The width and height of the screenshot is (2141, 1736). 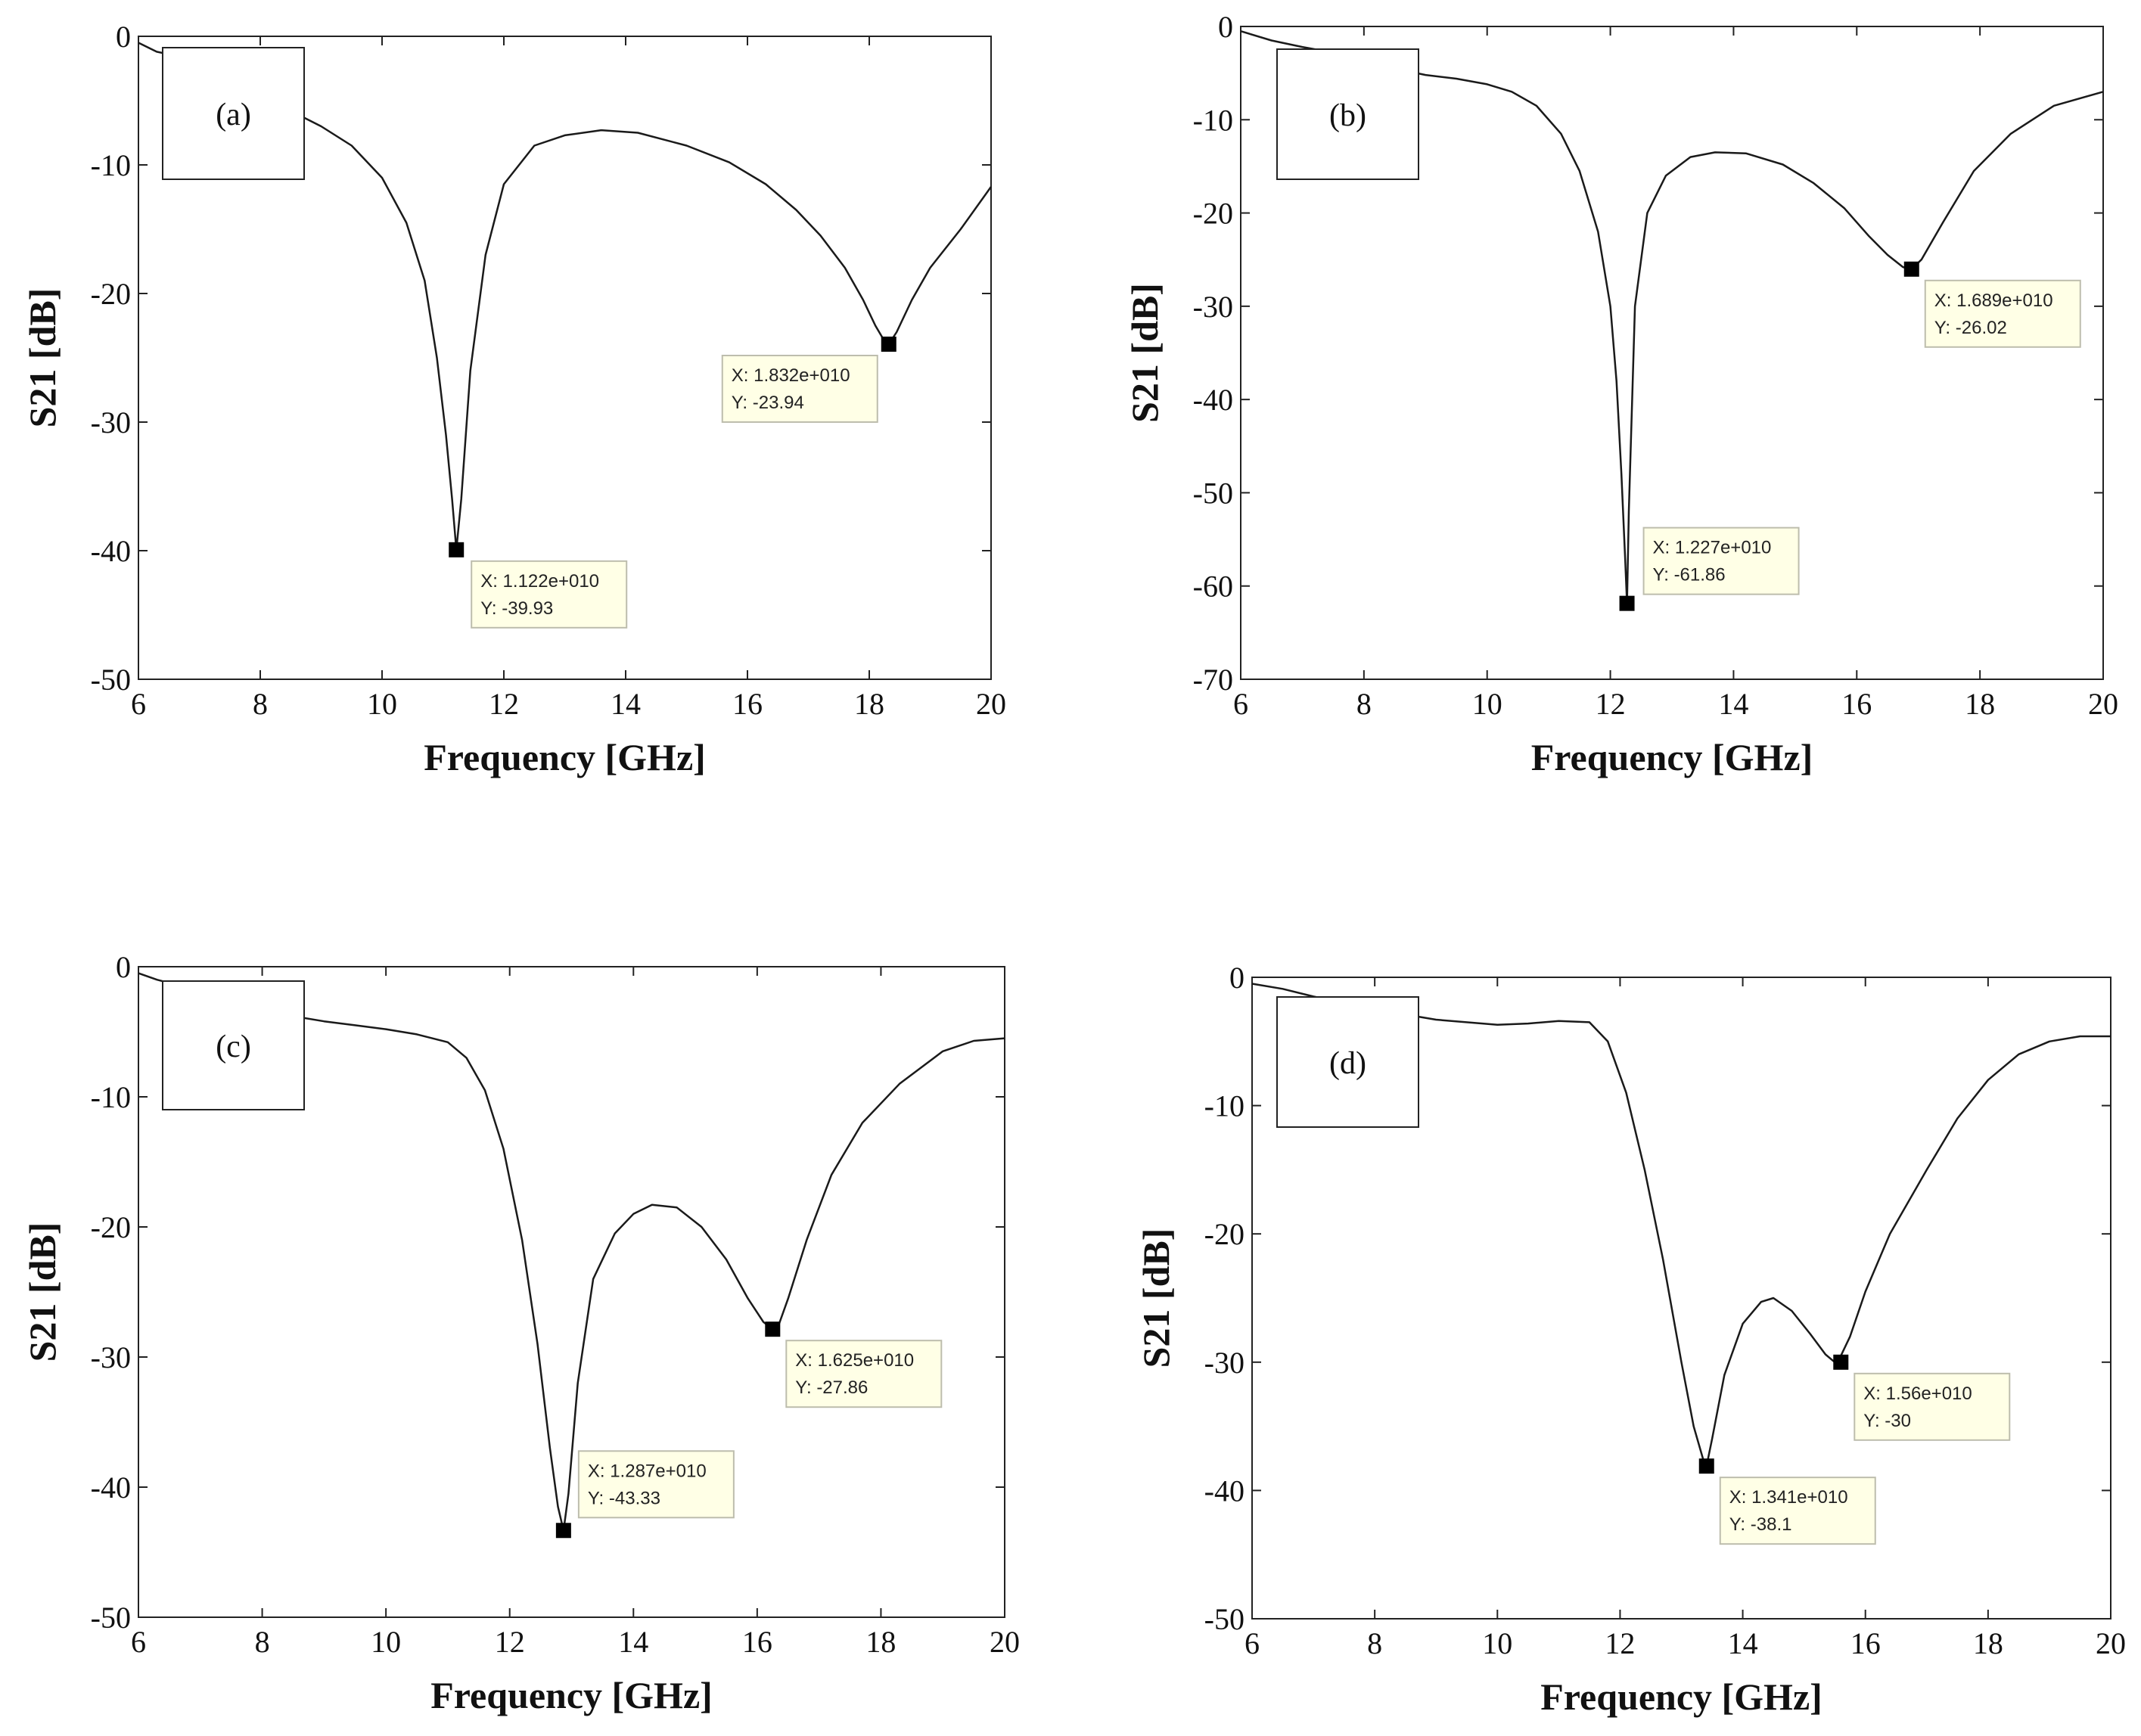 I want to click on panel-label: (c), so click(x=234, y=1046).